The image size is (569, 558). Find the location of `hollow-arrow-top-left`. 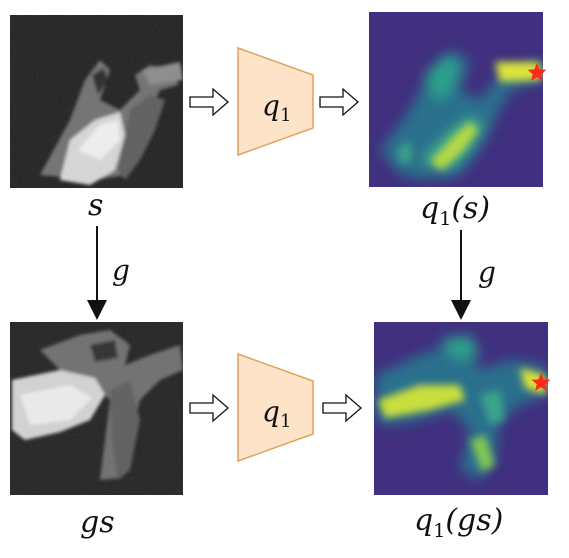

hollow-arrow-top-left is located at coordinates (209, 102).